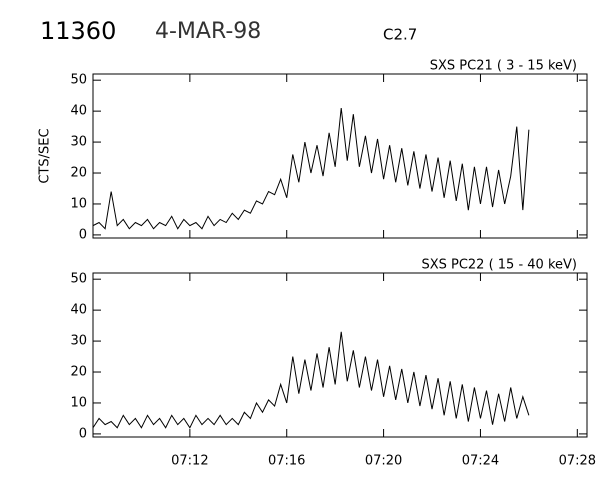  I want to click on event-date: 4-MAR-98, so click(208, 31).